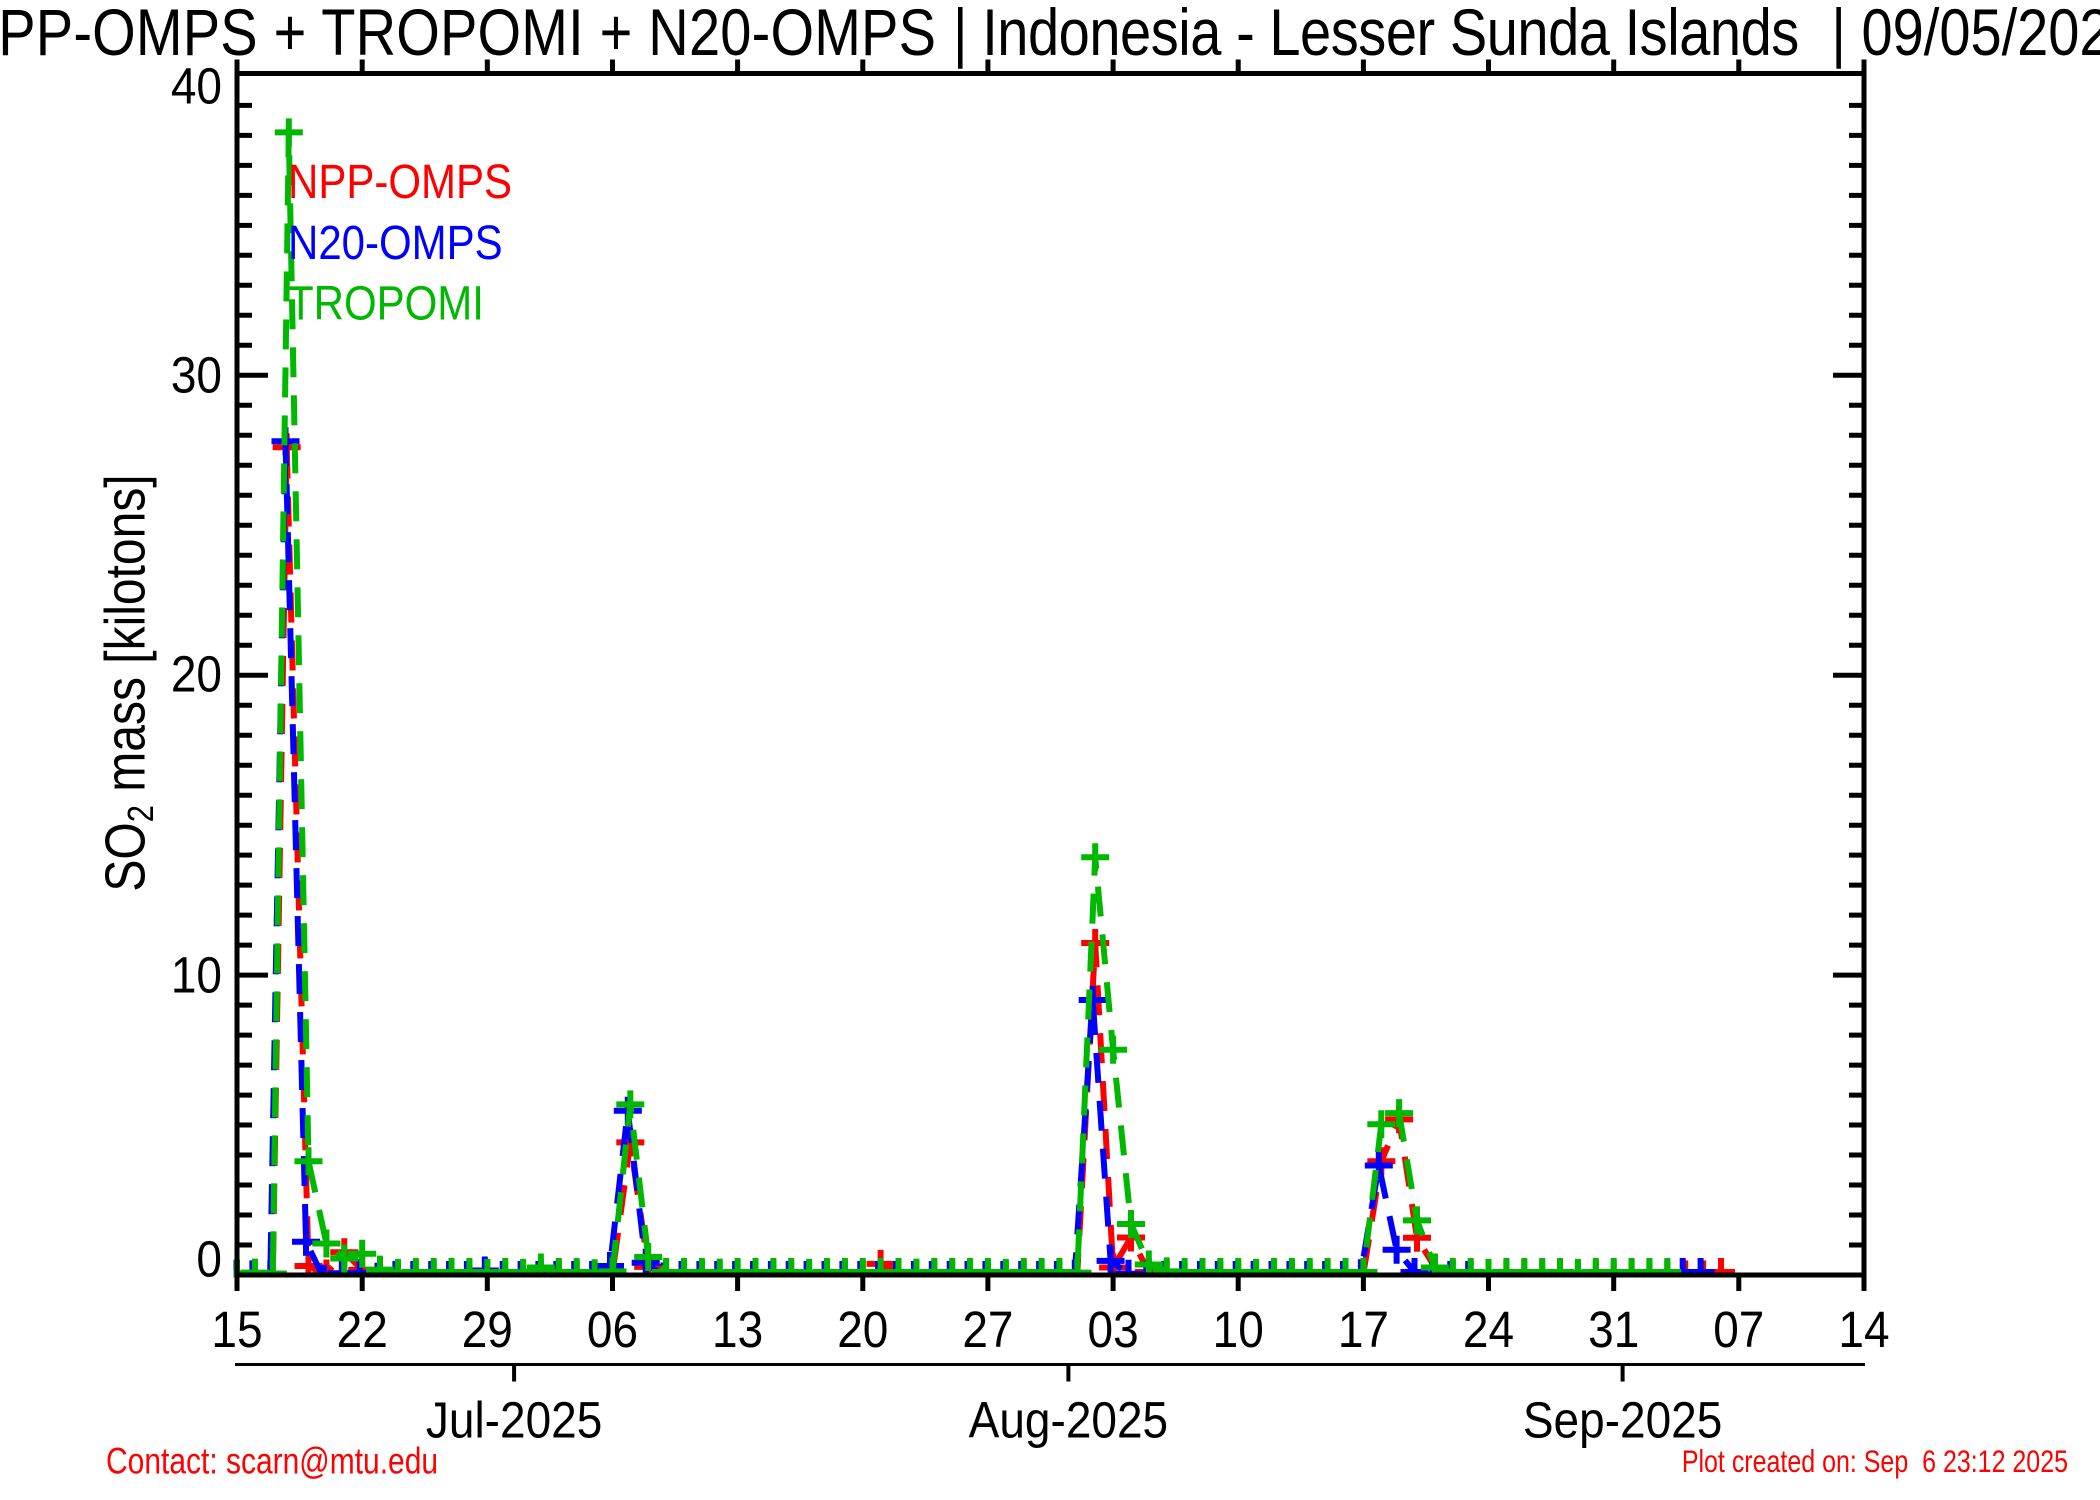 The height and width of the screenshot is (1500, 2100). I want to click on svg-text: 27, so click(987, 1330).